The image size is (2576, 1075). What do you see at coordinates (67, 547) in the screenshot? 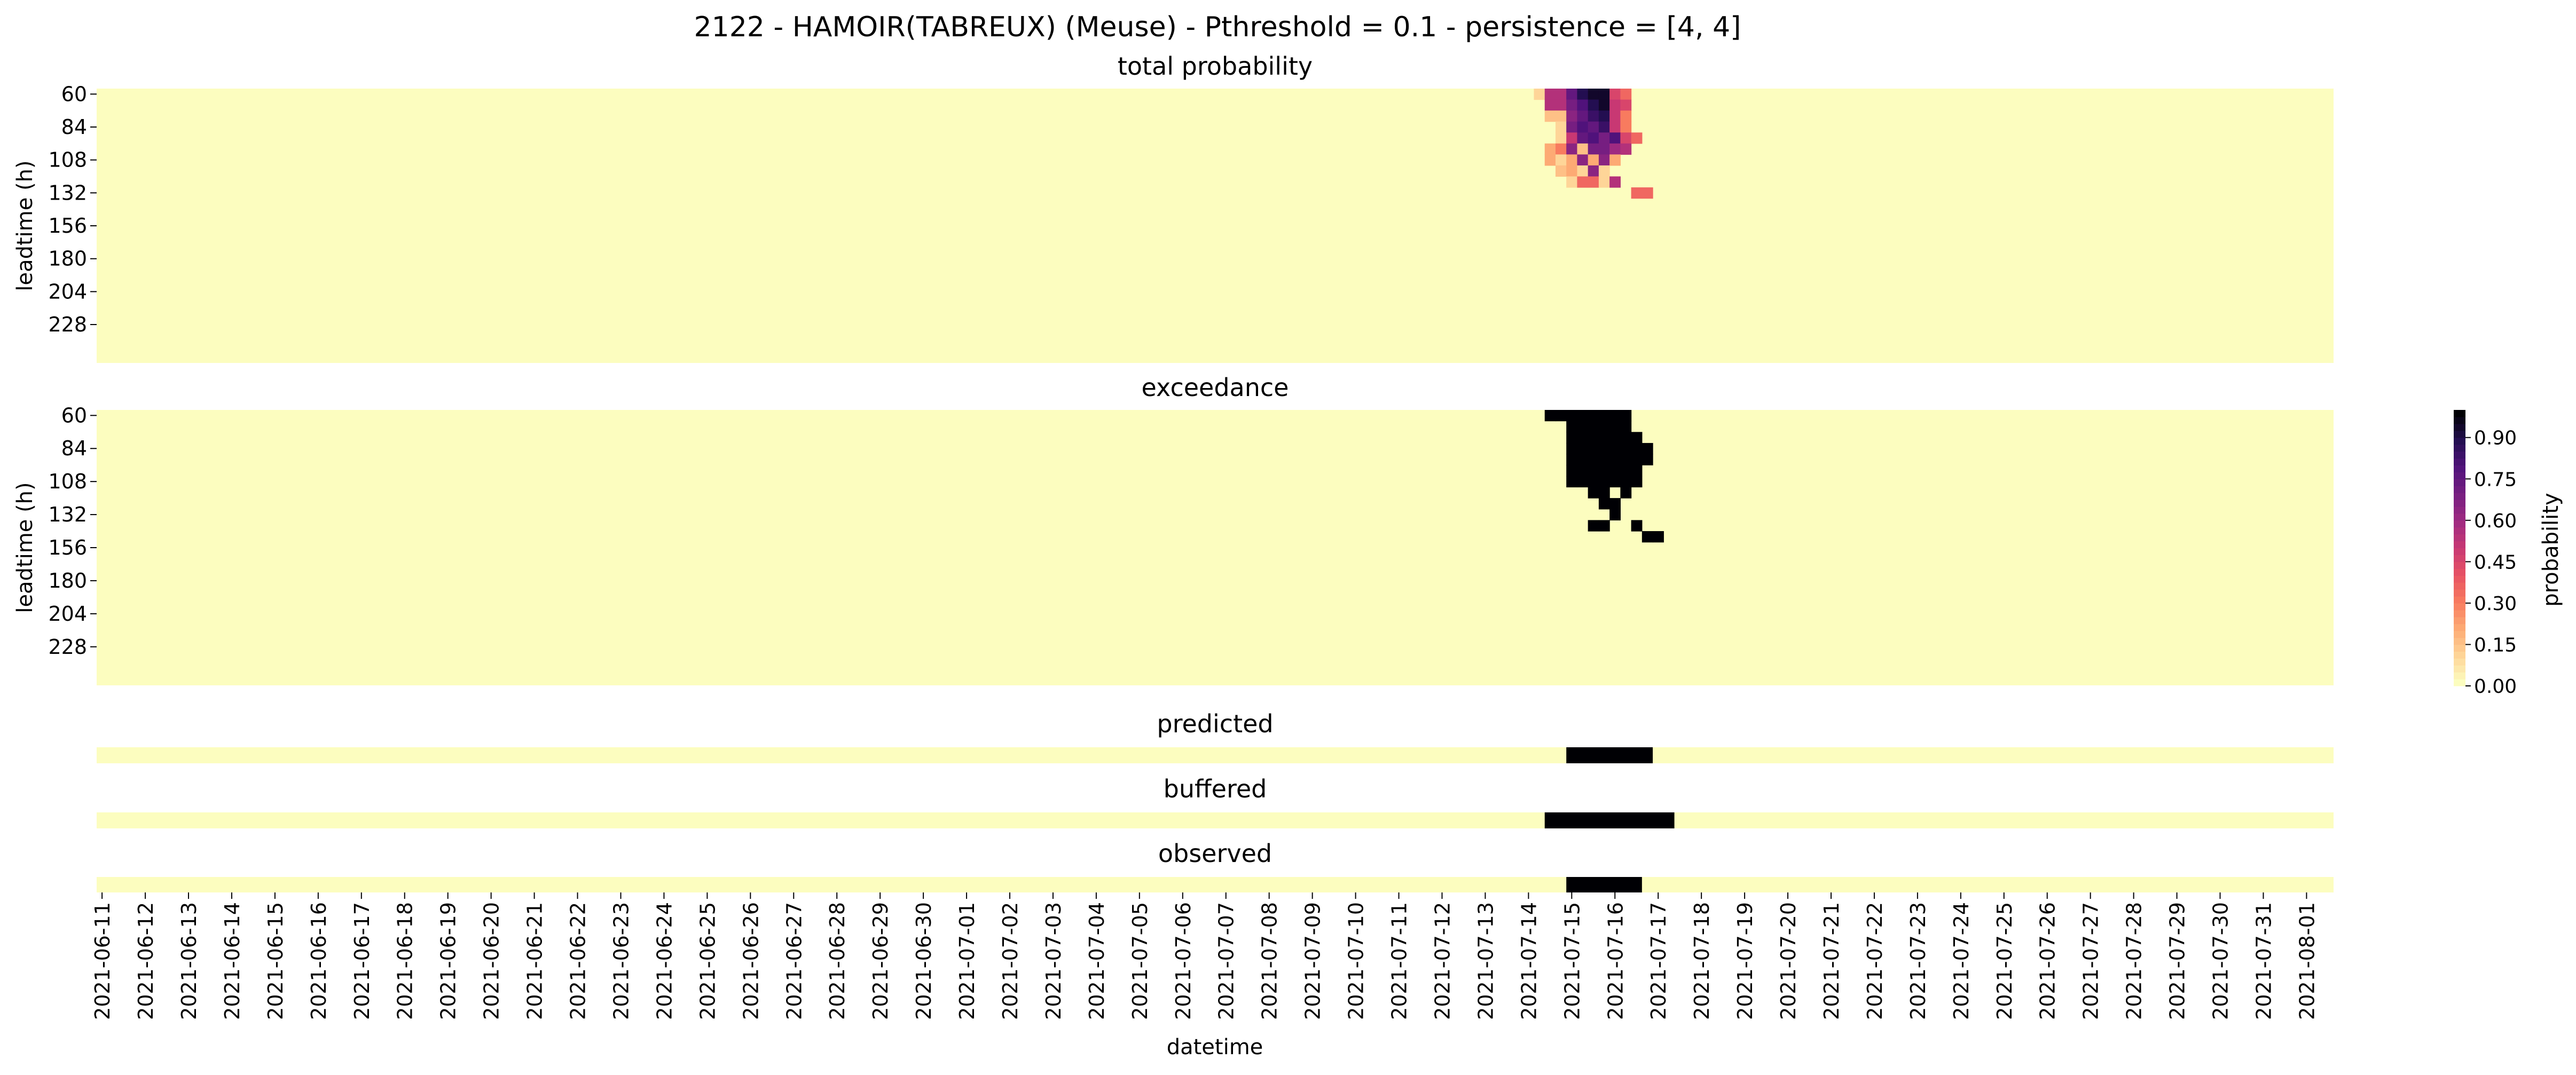
I see `y-tick-label: 156` at bounding box center [67, 547].